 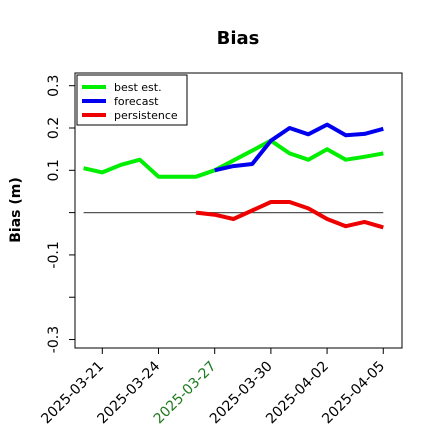 I want to click on series-line-connector, so click(x=242, y=155).